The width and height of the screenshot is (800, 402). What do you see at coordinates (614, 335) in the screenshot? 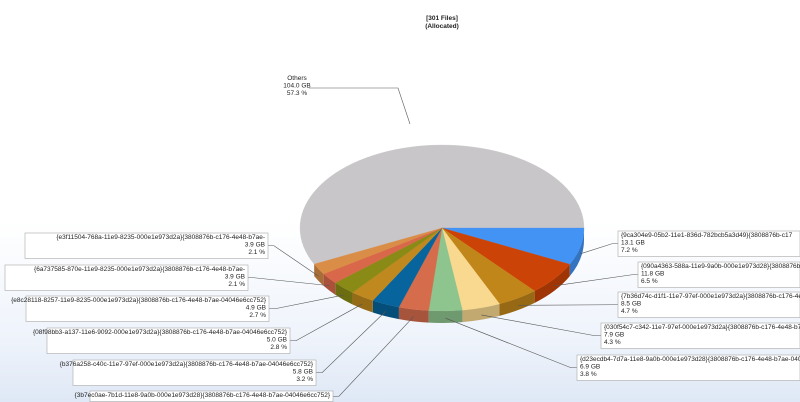
I see `slice-label-text: 7.9 GB` at bounding box center [614, 335].